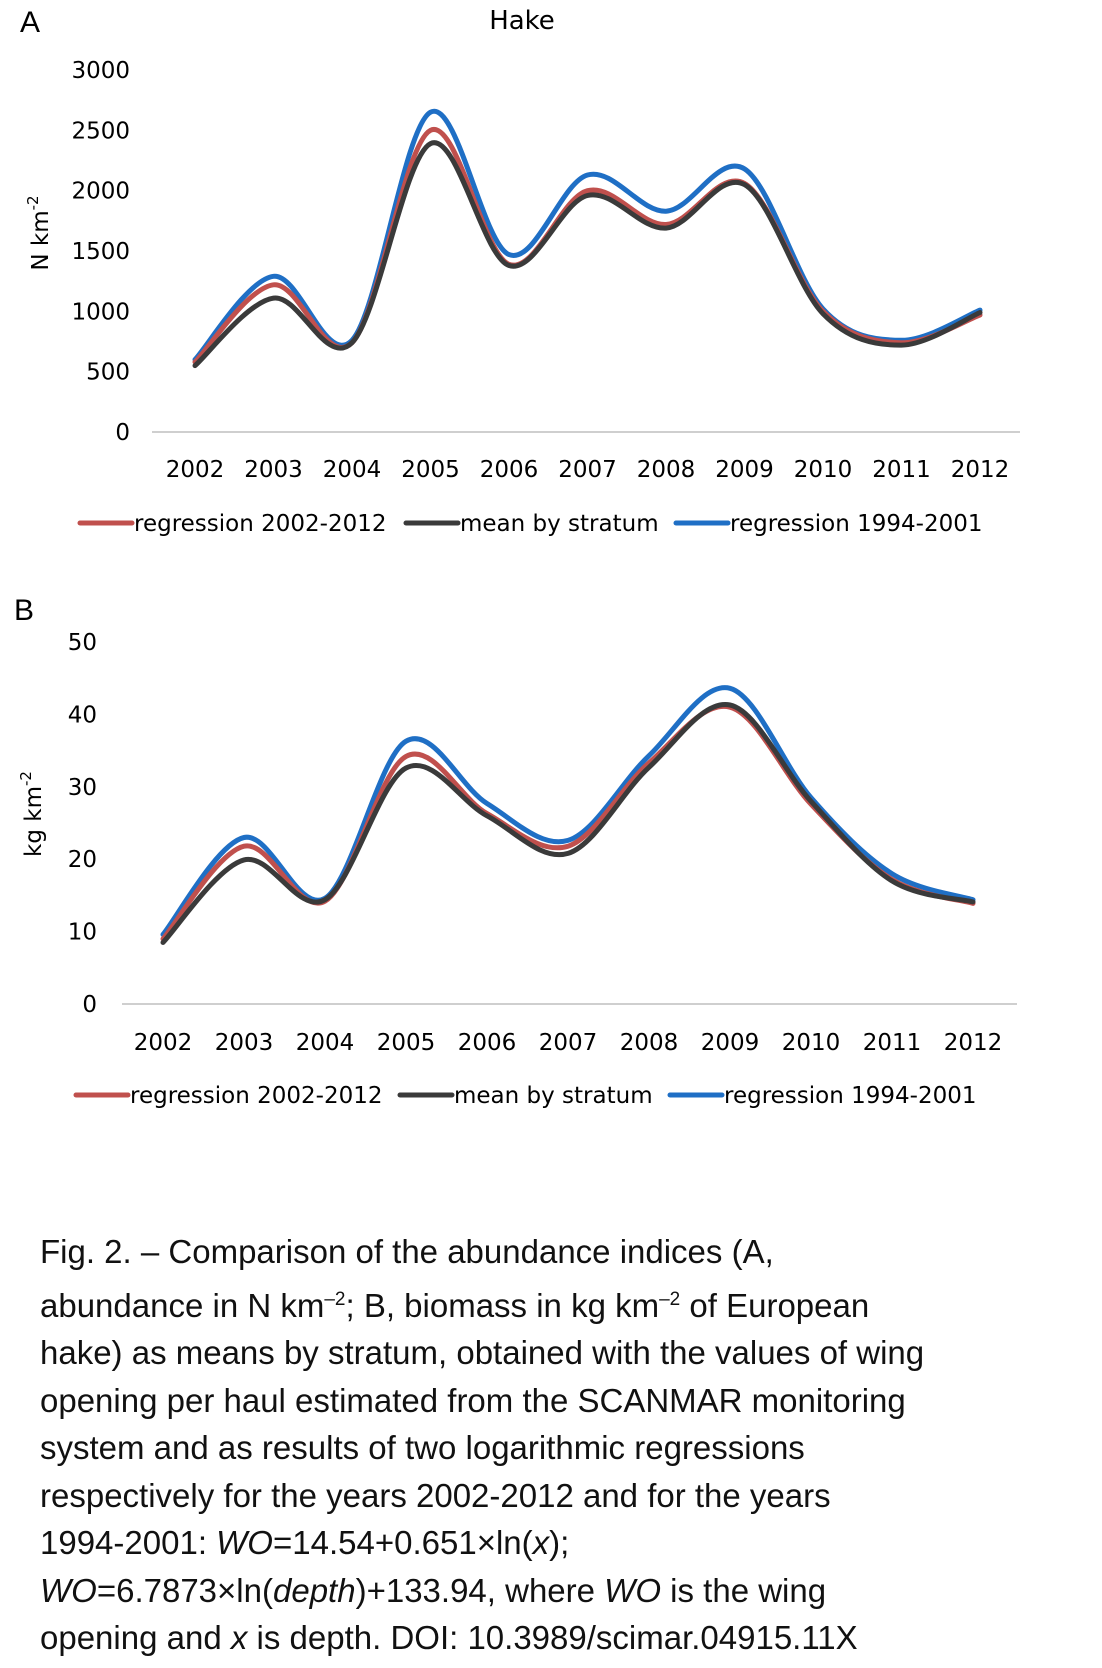 Image resolution: width=1102 pixels, height=1668 pixels. What do you see at coordinates (100, 192) in the screenshot?
I see `chart-a-y-tick-label: 2000` at bounding box center [100, 192].